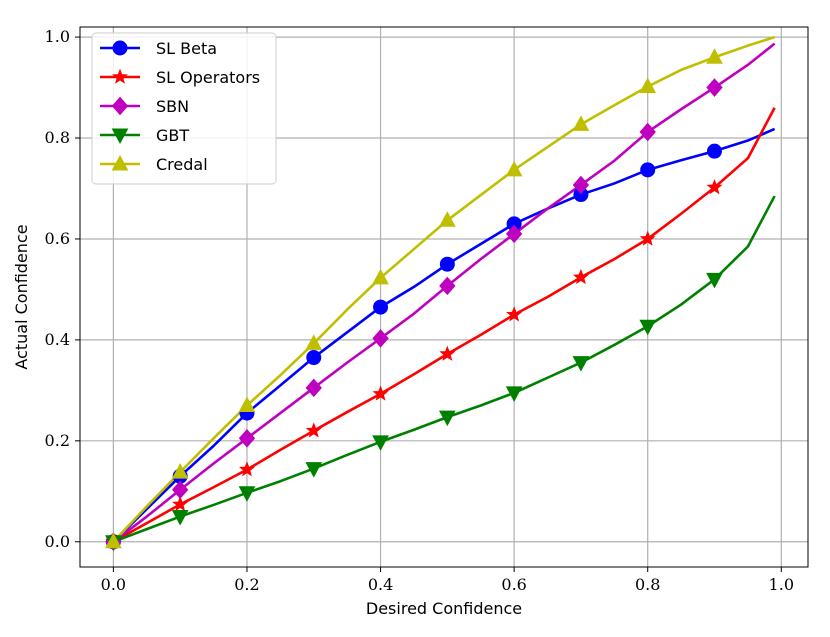 This screenshot has height=637, width=830. Describe the element at coordinates (21, 296) in the screenshot. I see `y-axis-label: Actual Confidence` at that location.